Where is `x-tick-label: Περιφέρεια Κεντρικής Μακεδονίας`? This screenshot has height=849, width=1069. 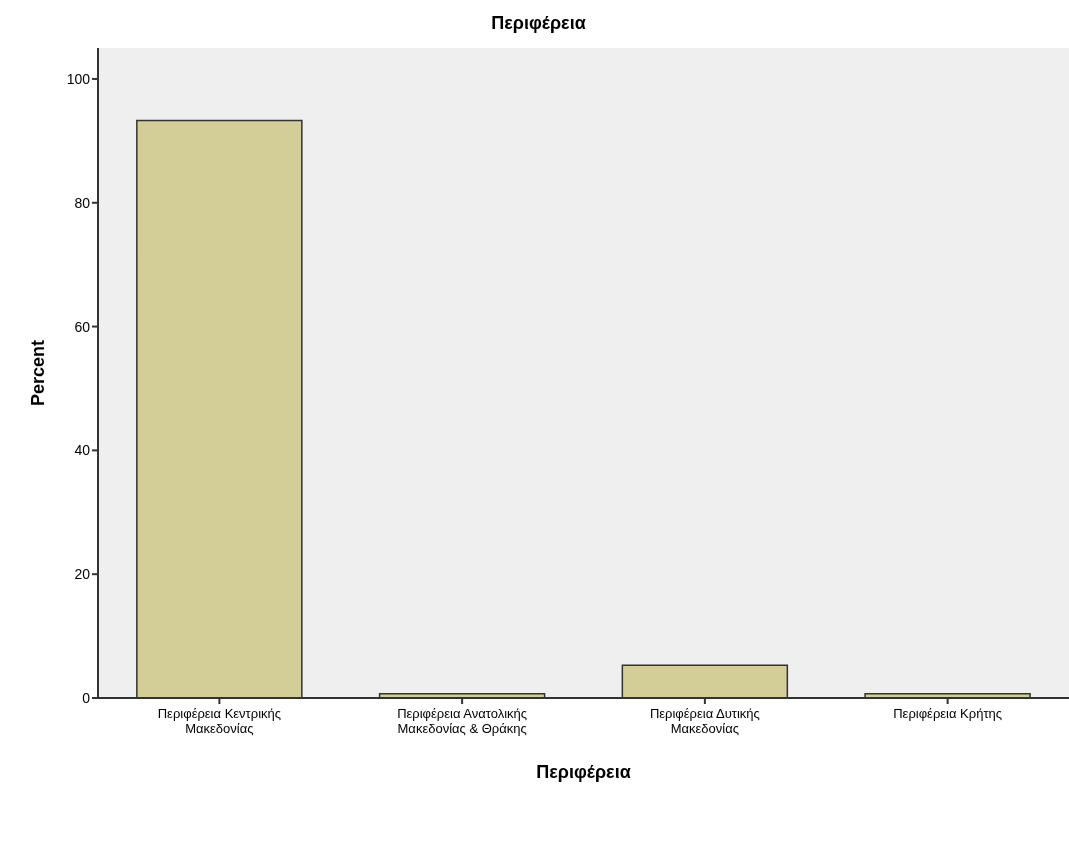
x-tick-label: Περιφέρεια Κεντρικής Μακεδονίας is located at coordinates (219, 721).